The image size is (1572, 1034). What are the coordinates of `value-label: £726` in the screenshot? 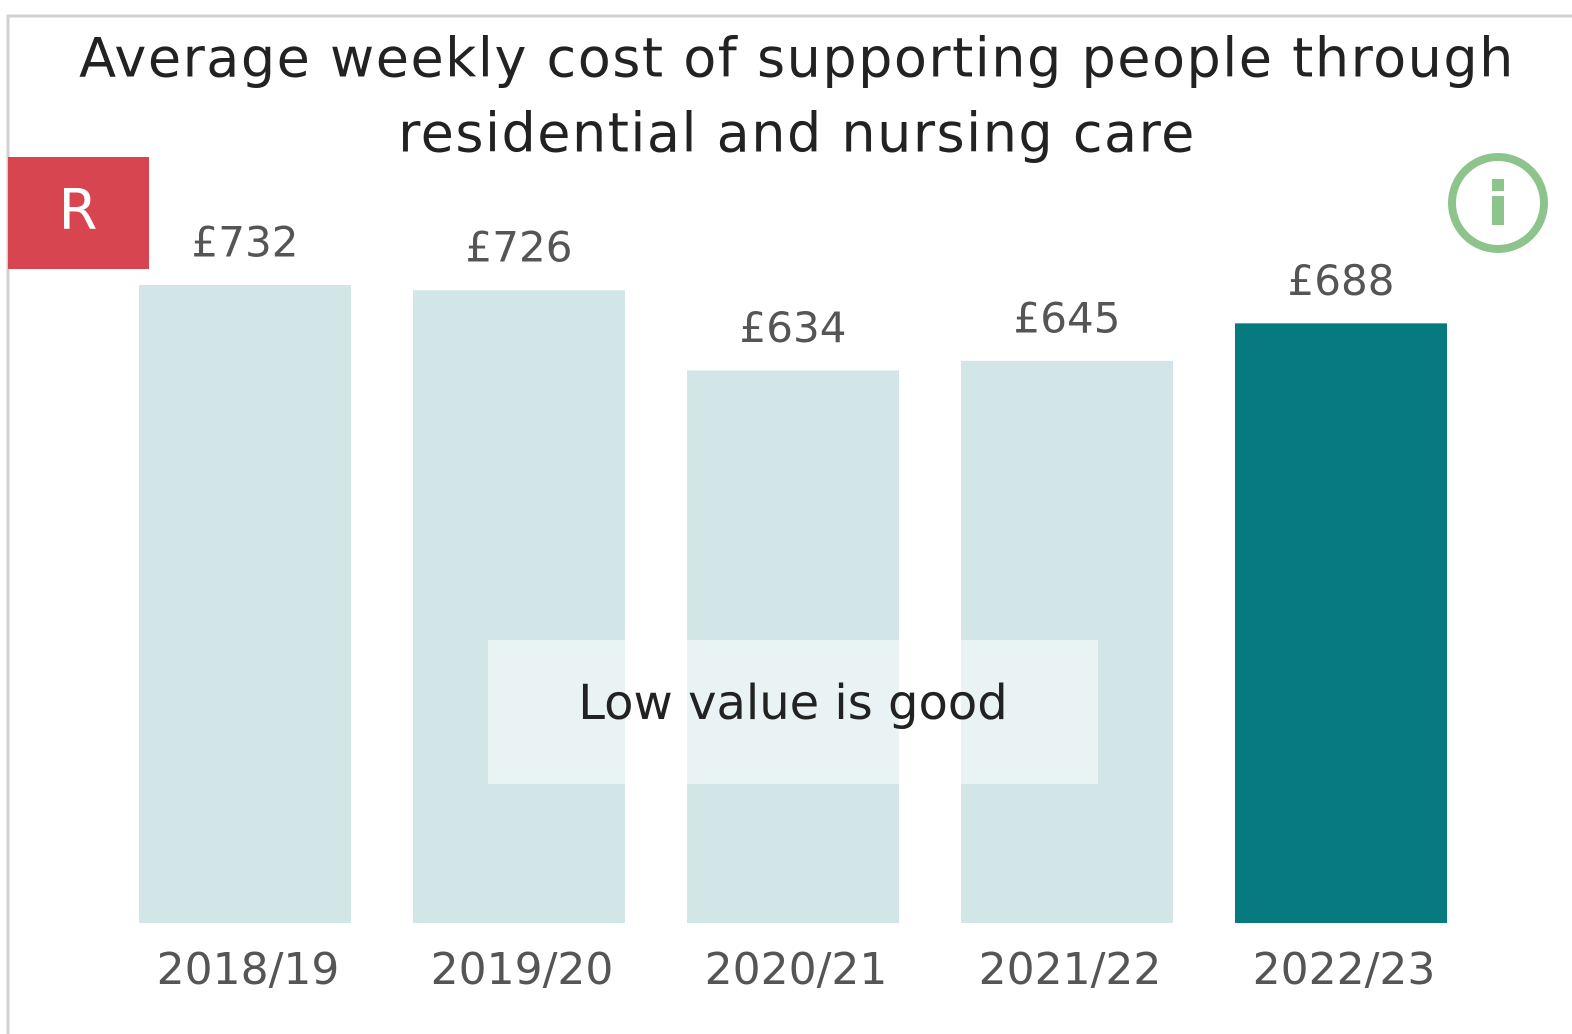 It's located at (519, 247).